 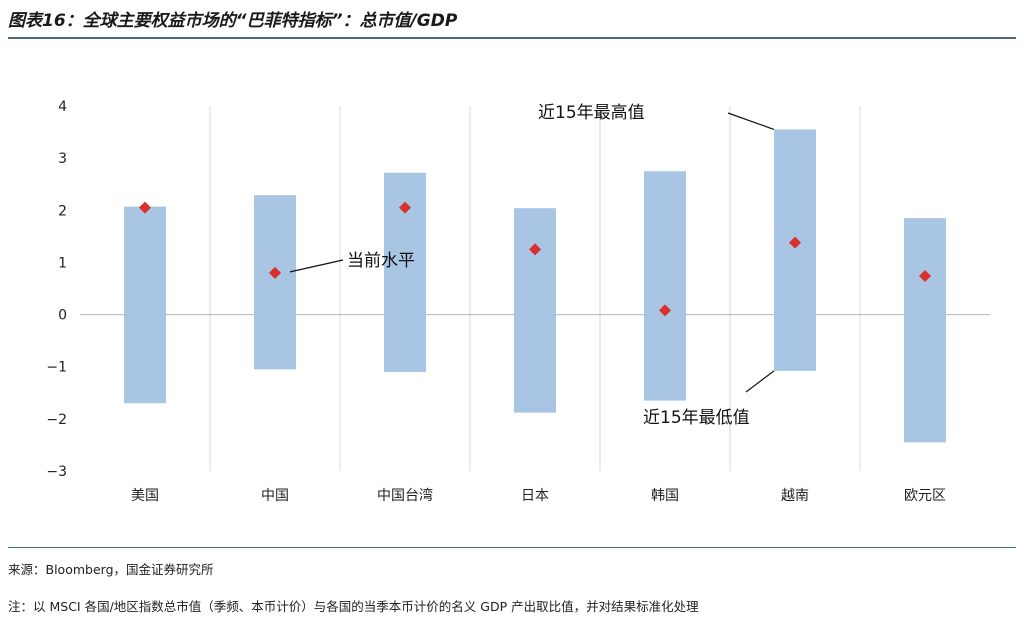 I want to click on current-leader-line, so click(x=316, y=266).